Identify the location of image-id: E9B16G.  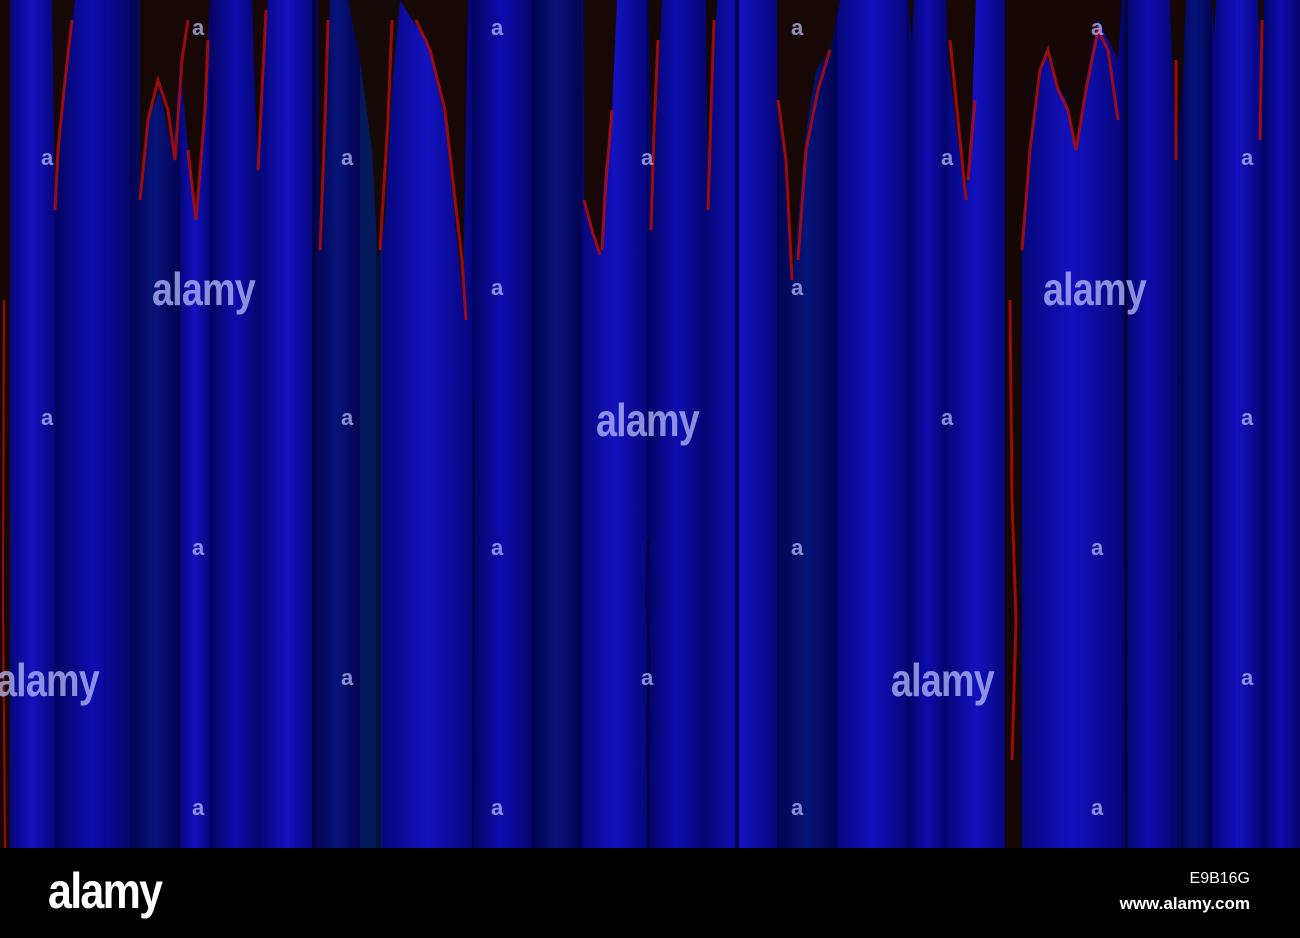
(1219, 878).